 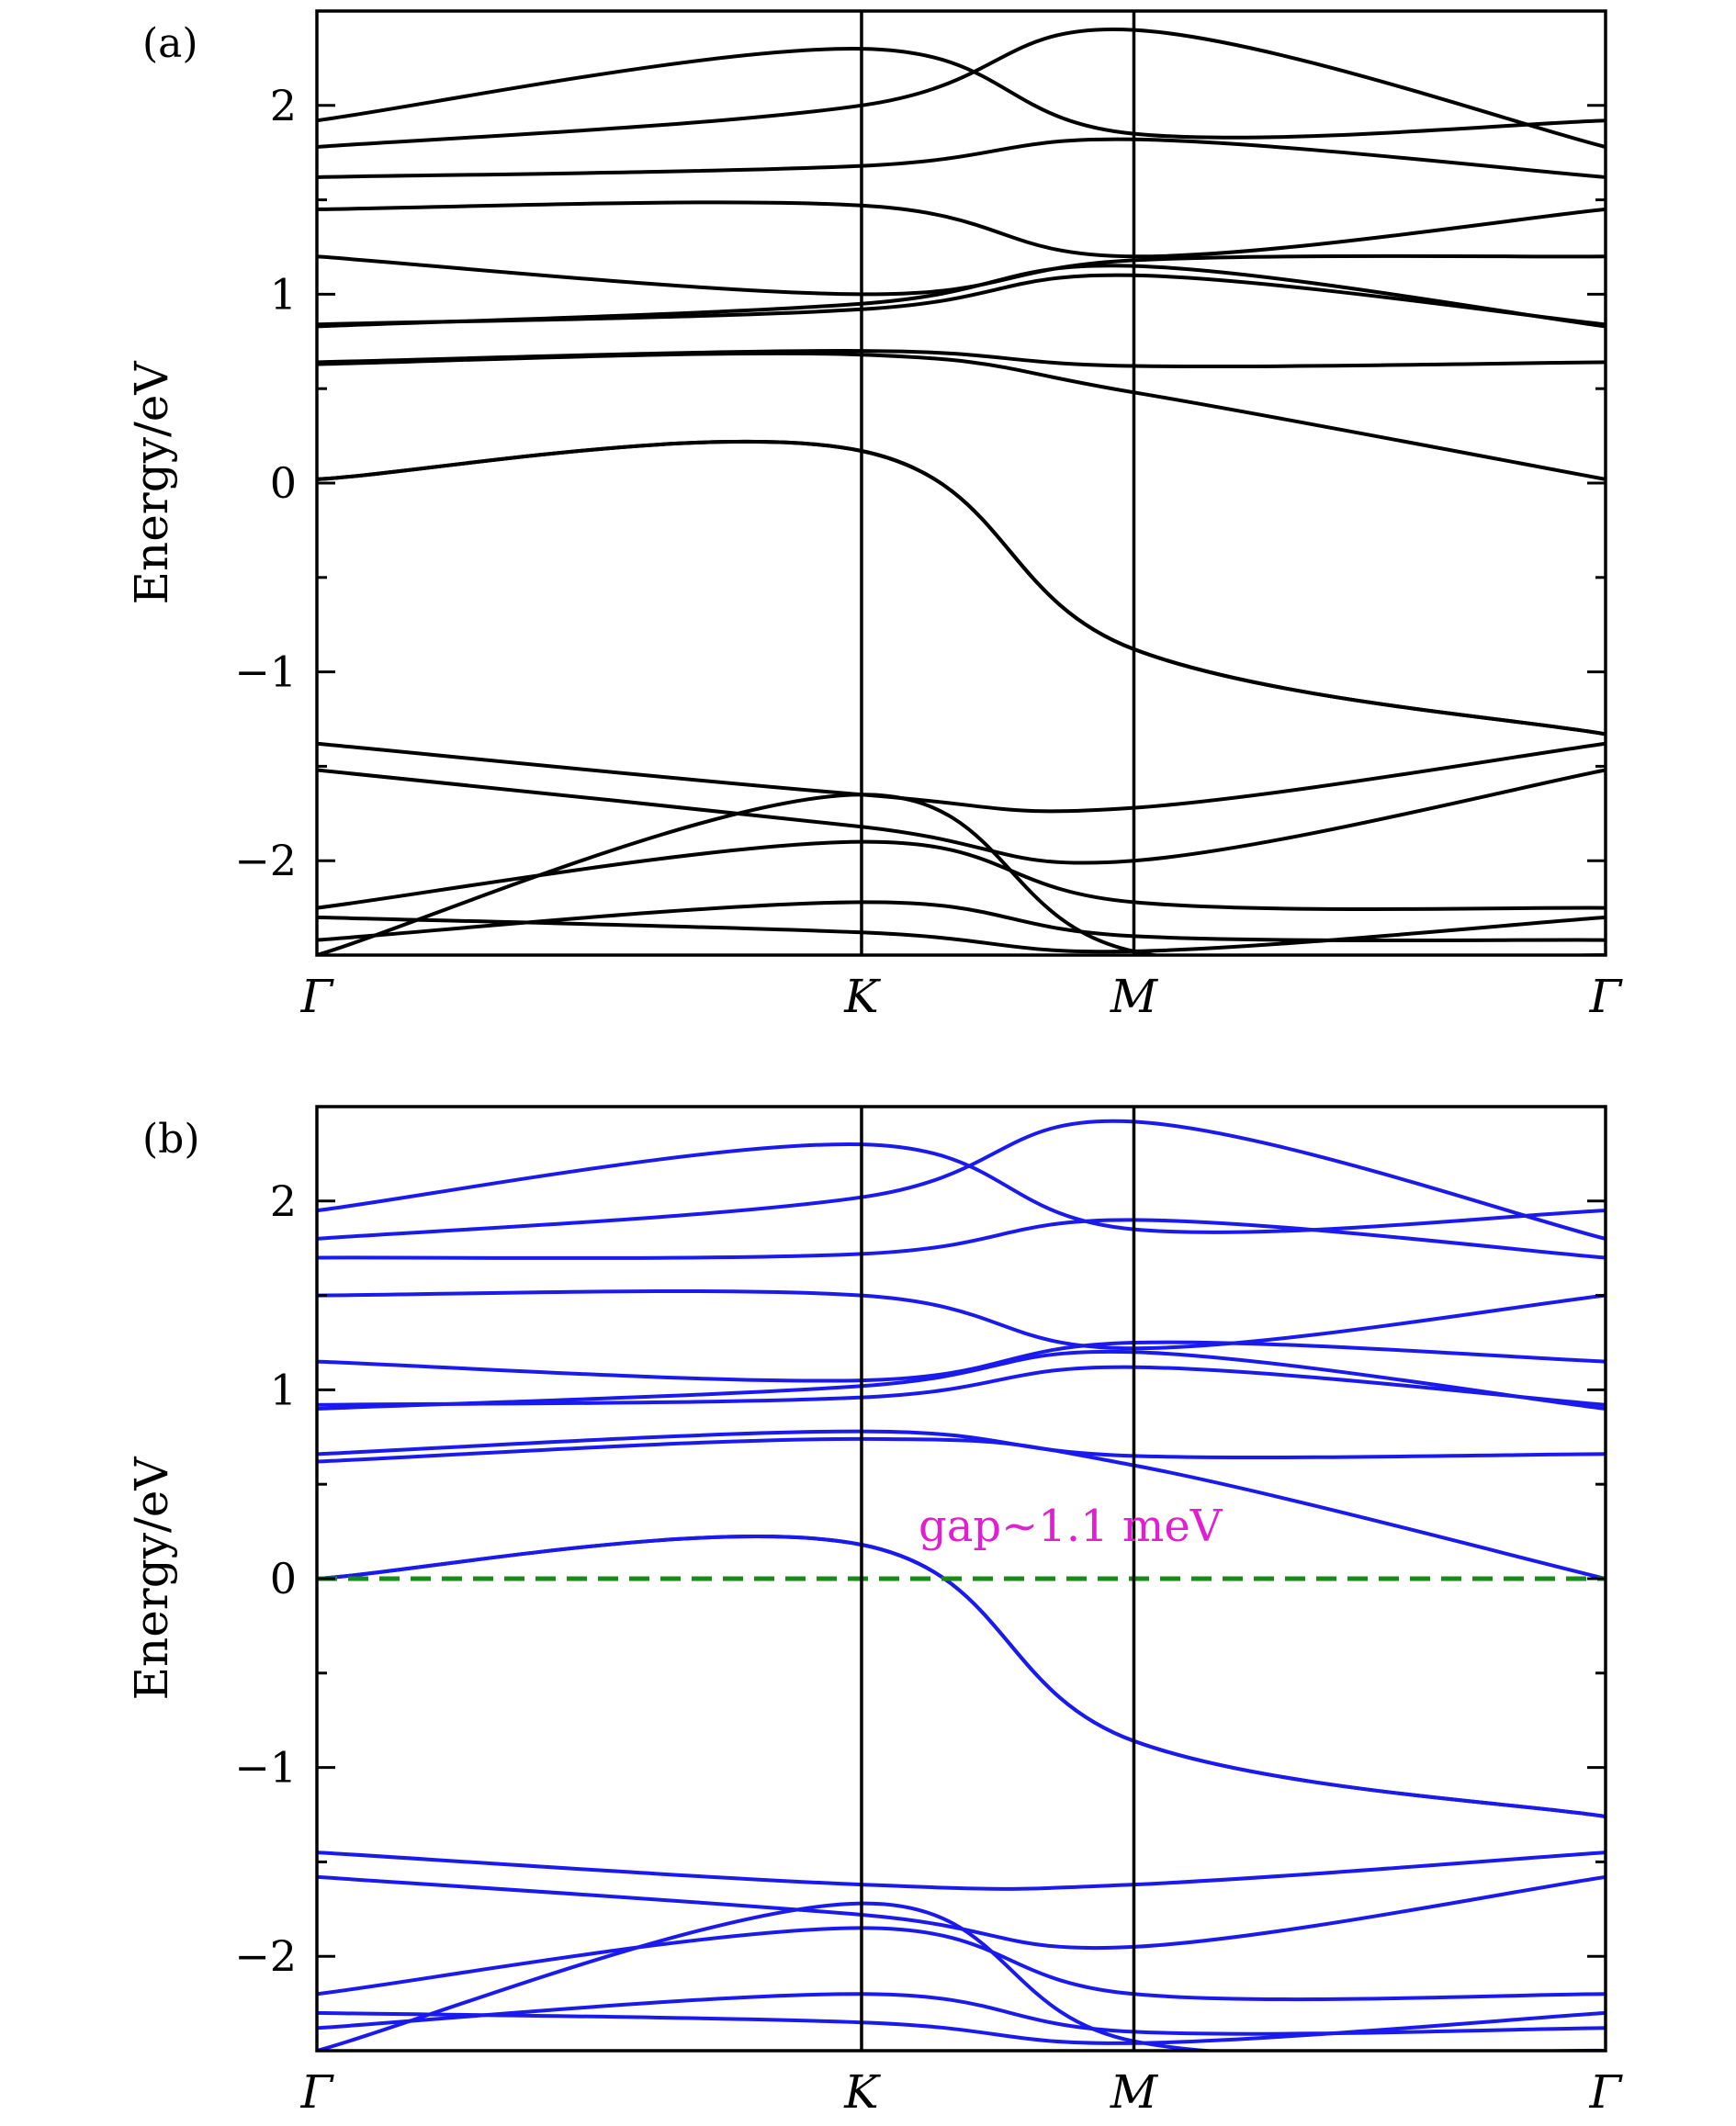 What do you see at coordinates (1071, 1526) in the screenshot?
I see `gap-annotation: gap~1.1 meV` at bounding box center [1071, 1526].